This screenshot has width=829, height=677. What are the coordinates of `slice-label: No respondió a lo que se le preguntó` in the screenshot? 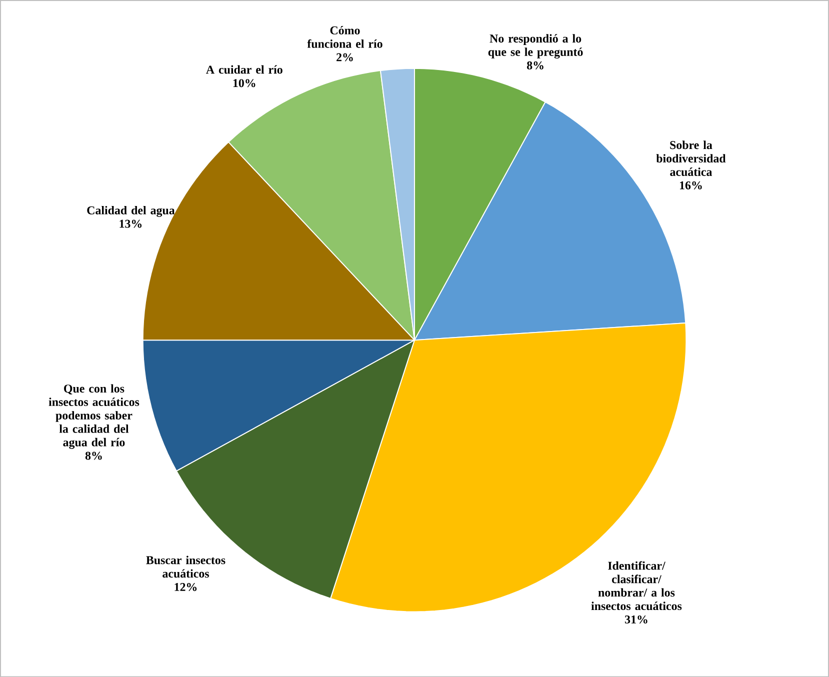 It's located at (535, 46).